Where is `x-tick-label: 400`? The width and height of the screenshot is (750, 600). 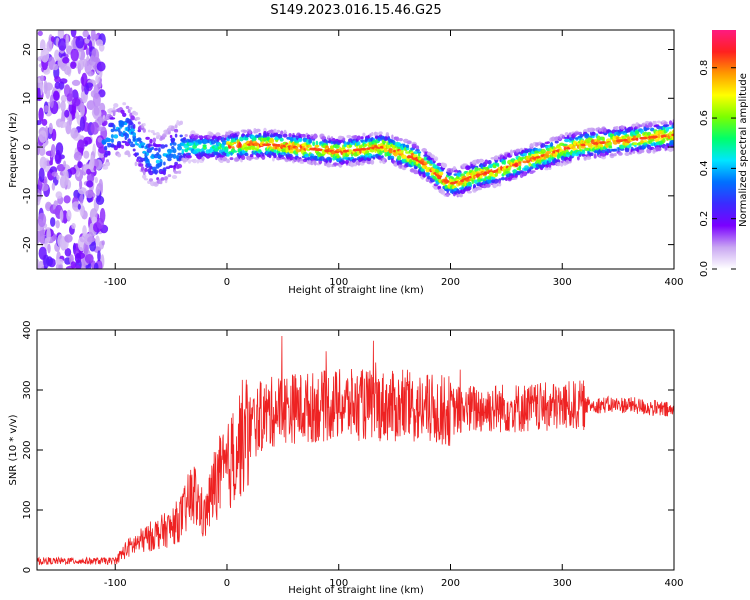 x-tick-label: 400 is located at coordinates (673, 583).